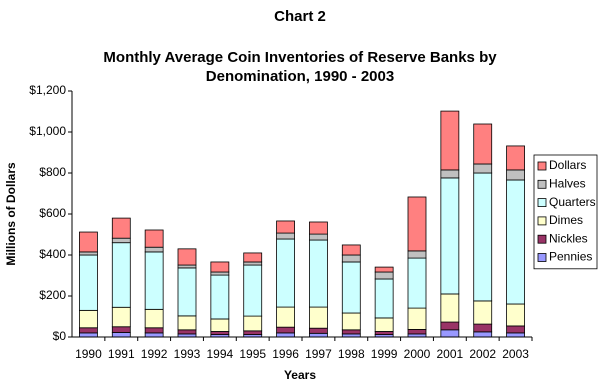  Describe the element at coordinates (450, 354) in the screenshot. I see `x-tick-label: 2001` at that location.